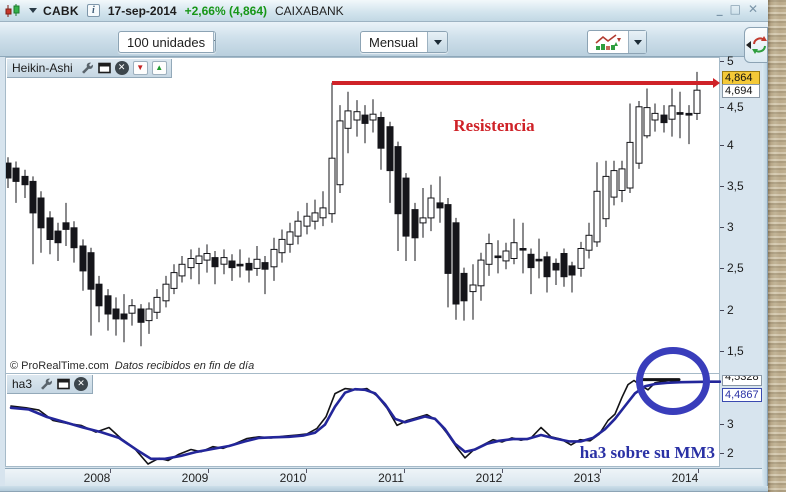  What do you see at coordinates (140, 68) in the screenshot?
I see `move-down-icon: ▼` at bounding box center [140, 68].